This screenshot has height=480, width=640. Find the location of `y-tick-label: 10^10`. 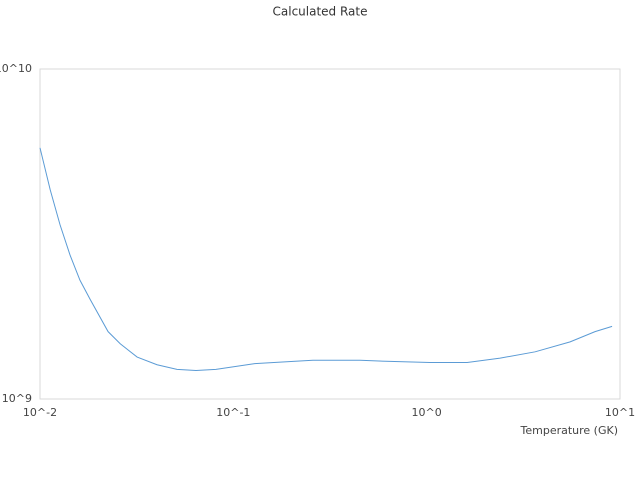

y-tick-label: 10^10 is located at coordinates (16, 68).